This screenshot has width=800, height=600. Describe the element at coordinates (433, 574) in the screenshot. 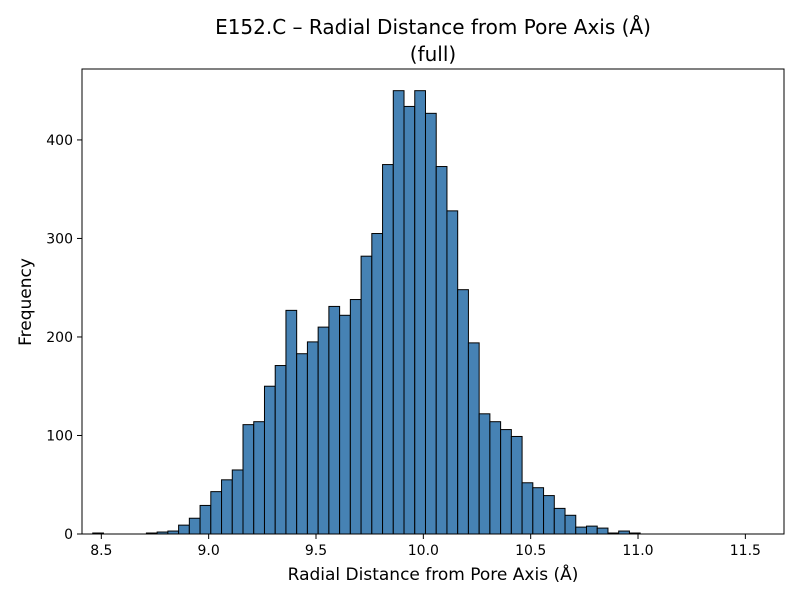

I see `x-axis-label: Radial Distance from Pore Axis (Å)` at that location.